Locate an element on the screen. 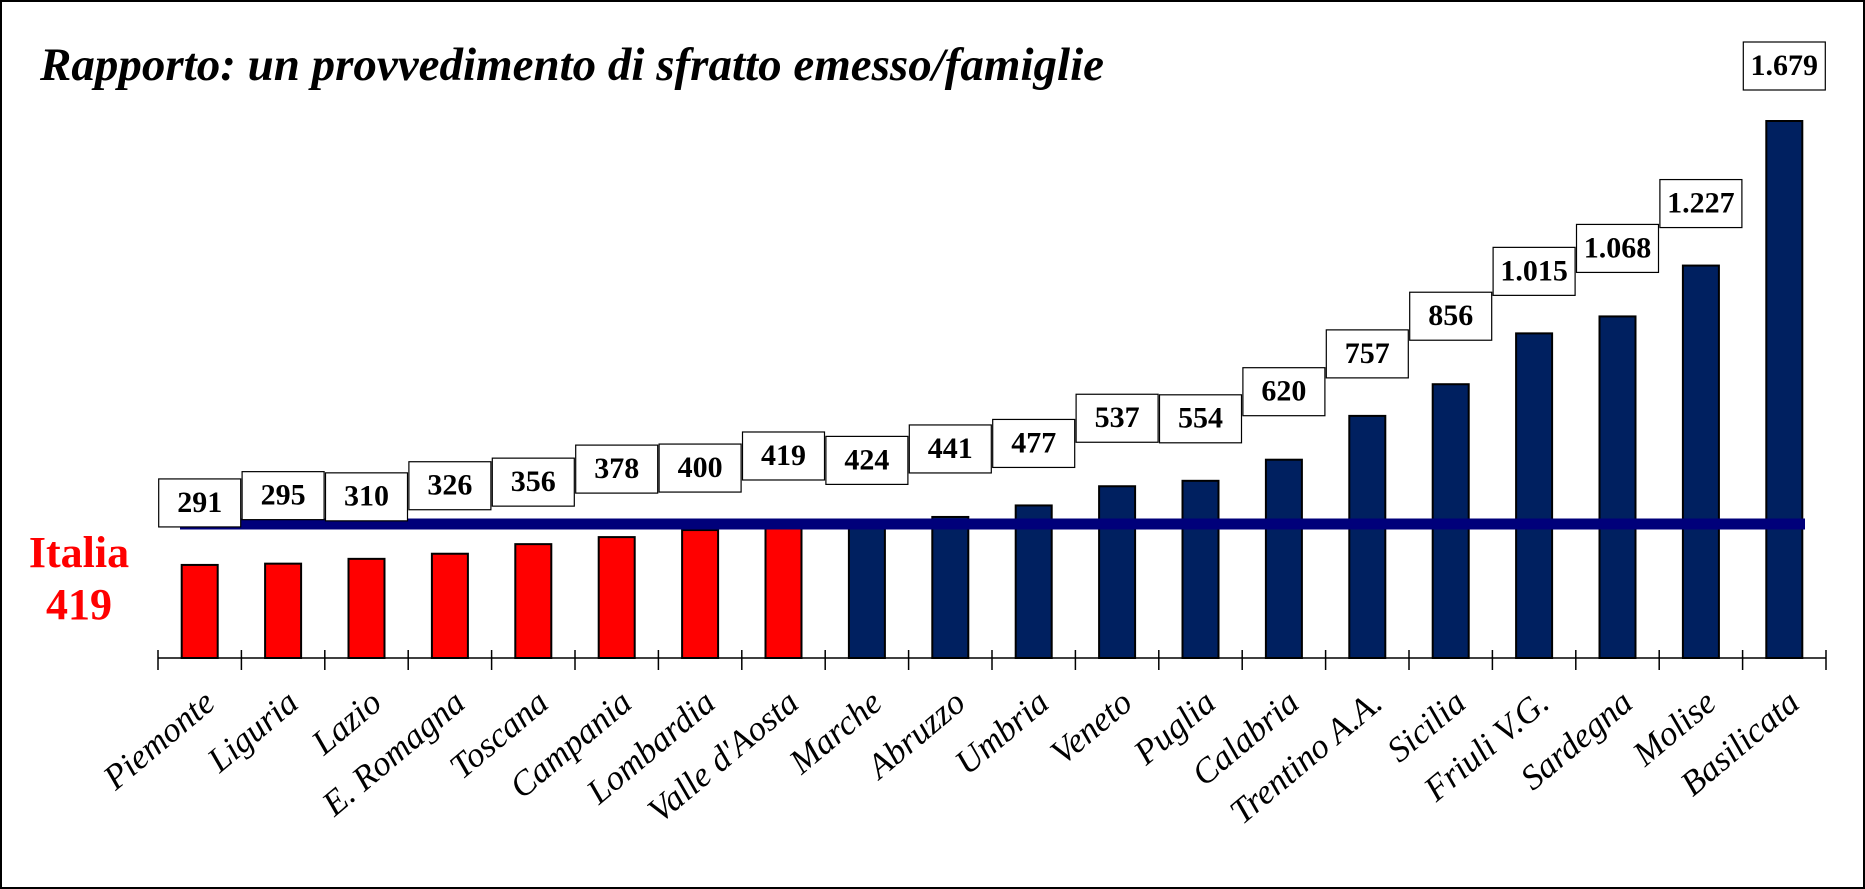 The height and width of the screenshot is (889, 1865). value-label: 310 is located at coordinates (366, 496).